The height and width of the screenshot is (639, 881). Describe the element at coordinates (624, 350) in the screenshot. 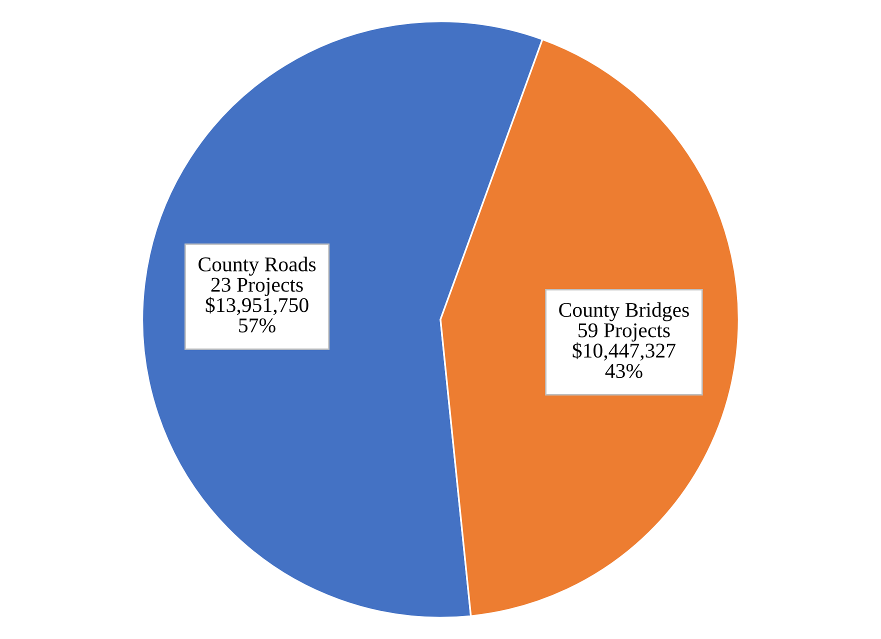

I see `data-label: 59 Projects $10,447,327 43%` at that location.